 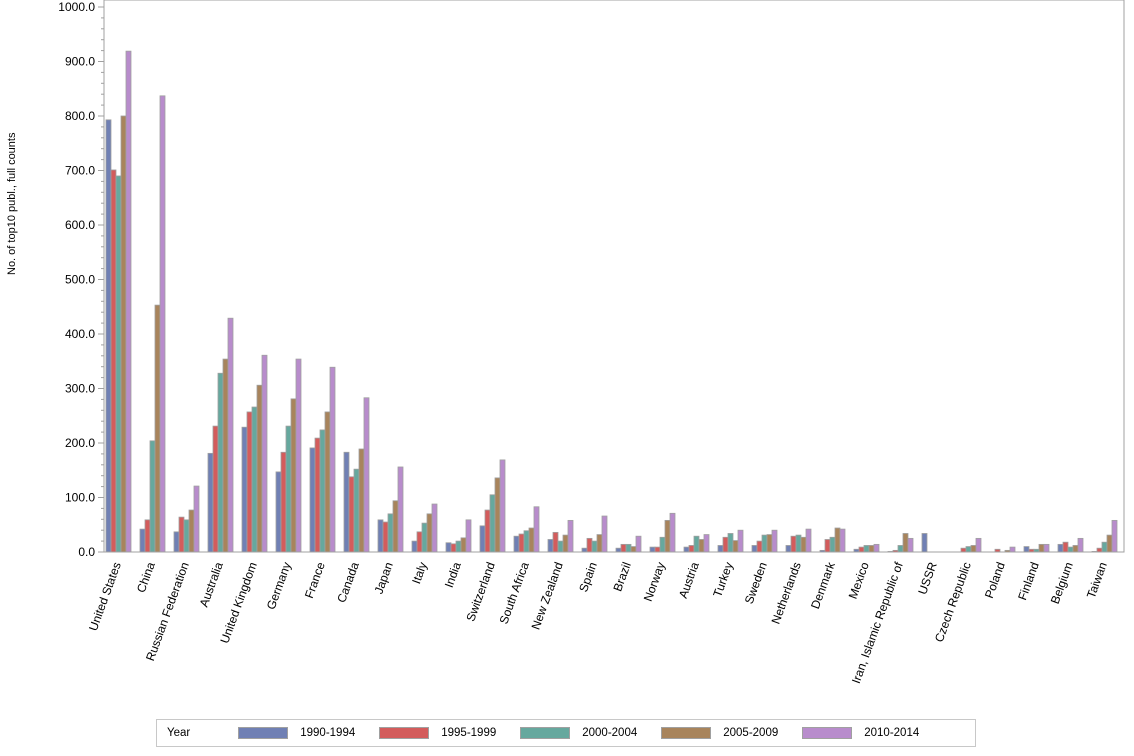 What do you see at coordinates (211, 584) in the screenshot?
I see `x-tick-label: Australia` at bounding box center [211, 584].